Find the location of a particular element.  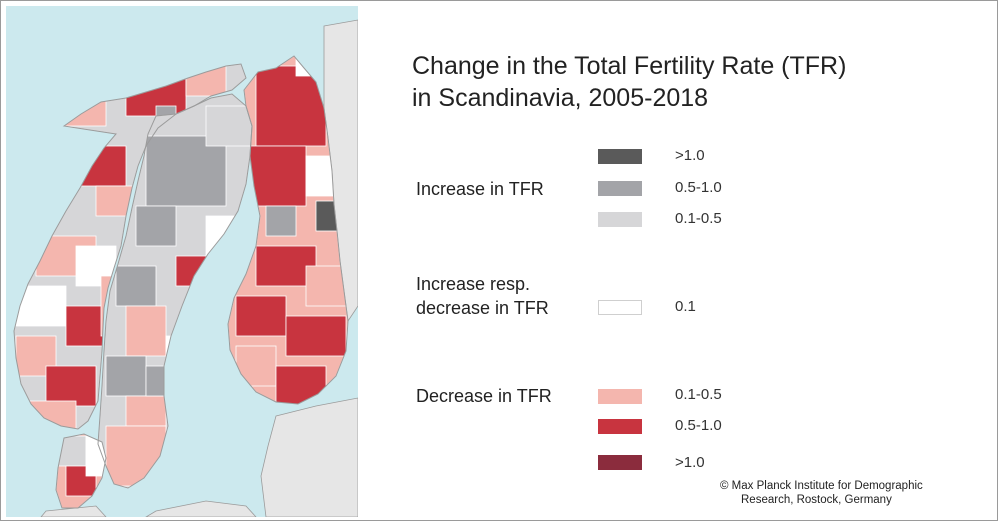

poland-land is located at coordinates (201, 508).